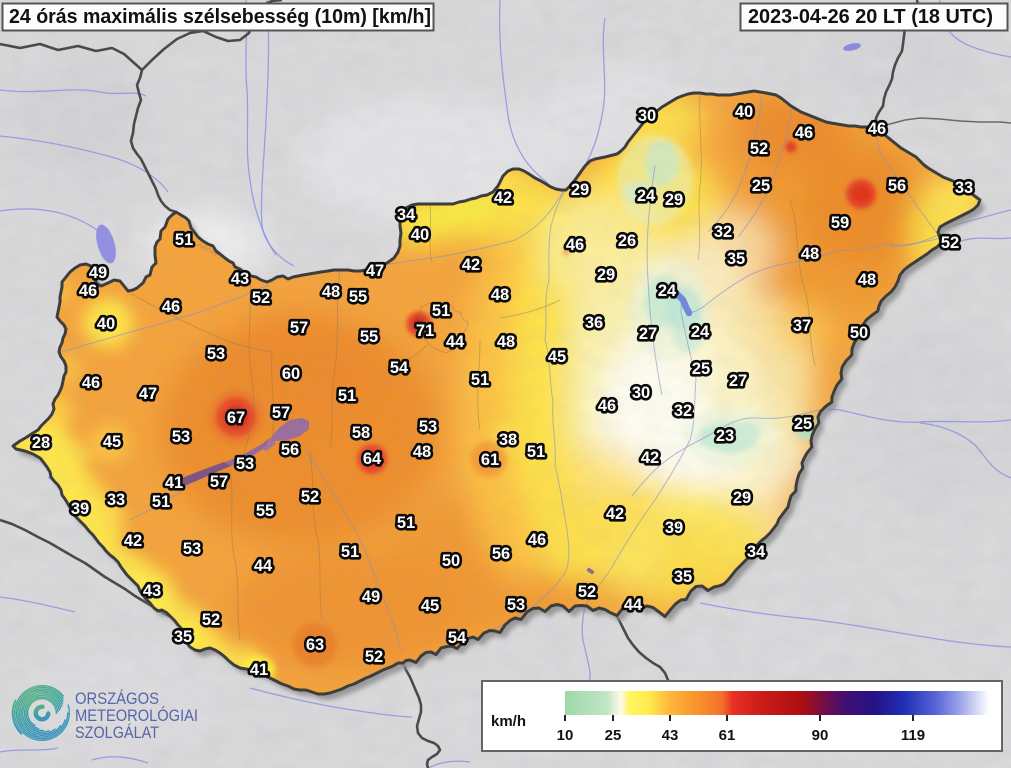 The width and height of the screenshot is (1011, 768). Describe the element at coordinates (508, 440) in the screenshot. I see `svg-text: 38` at that location.